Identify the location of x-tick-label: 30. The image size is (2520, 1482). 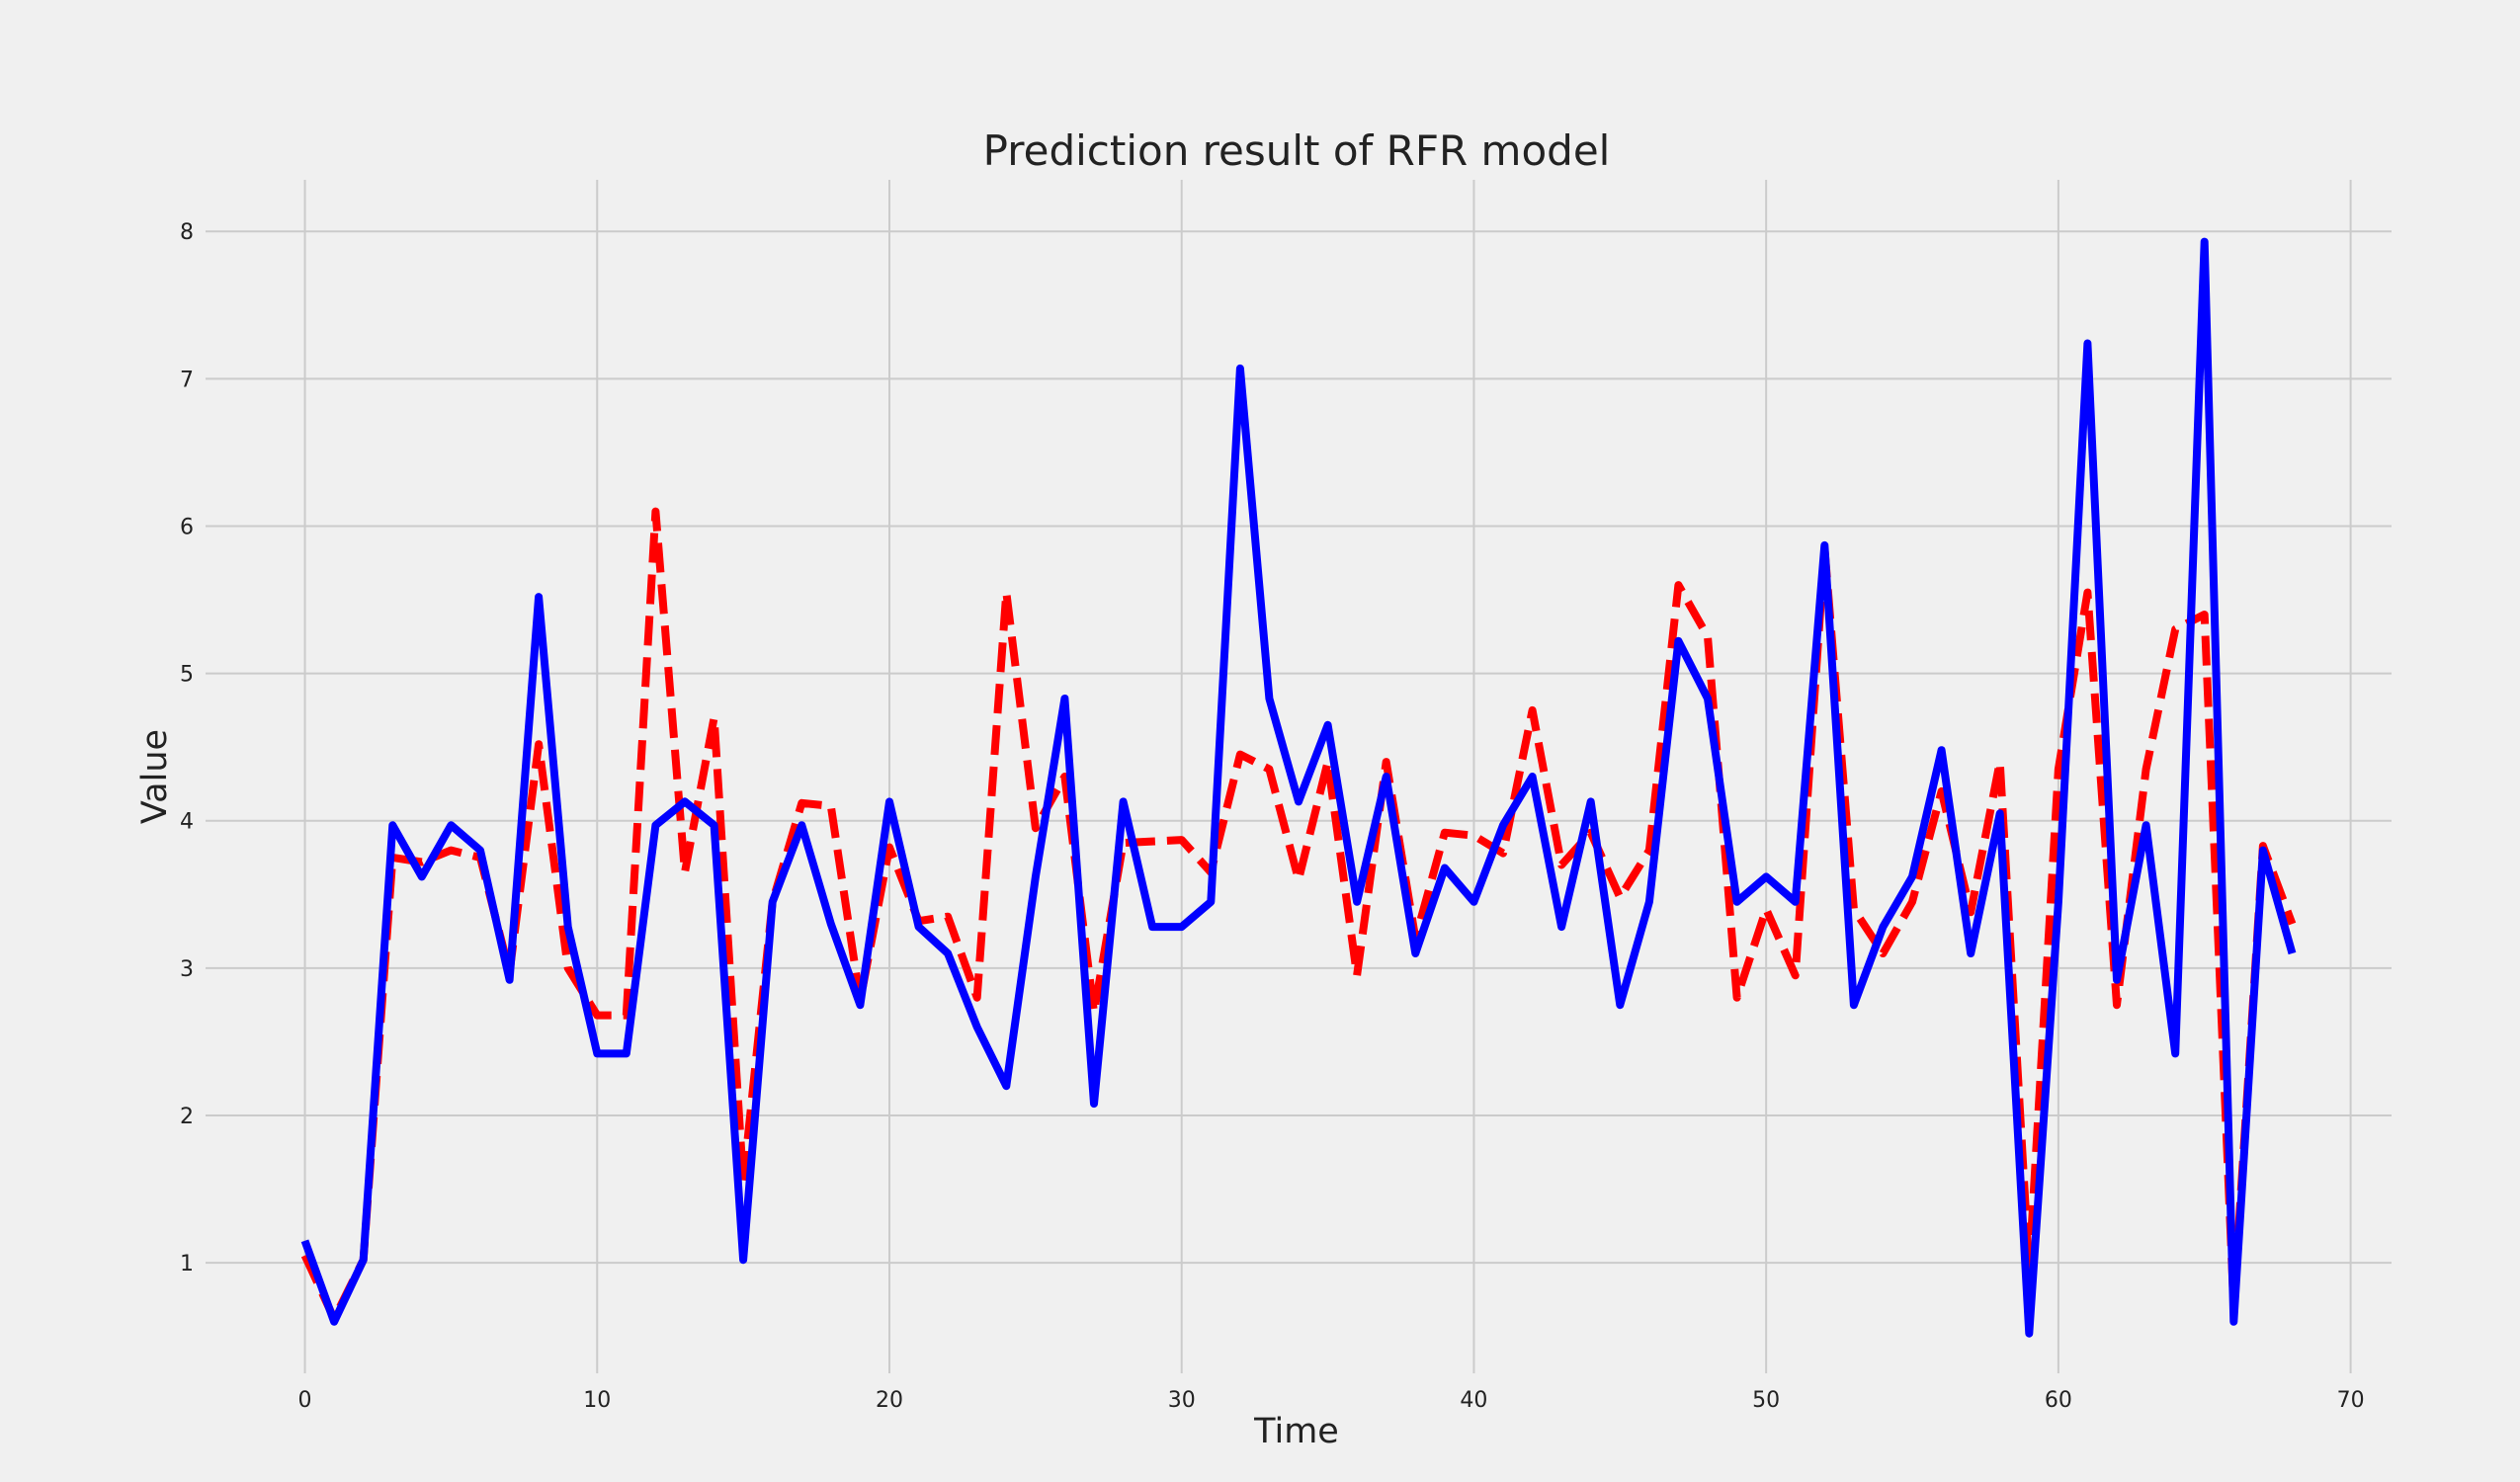
(1182, 1400).